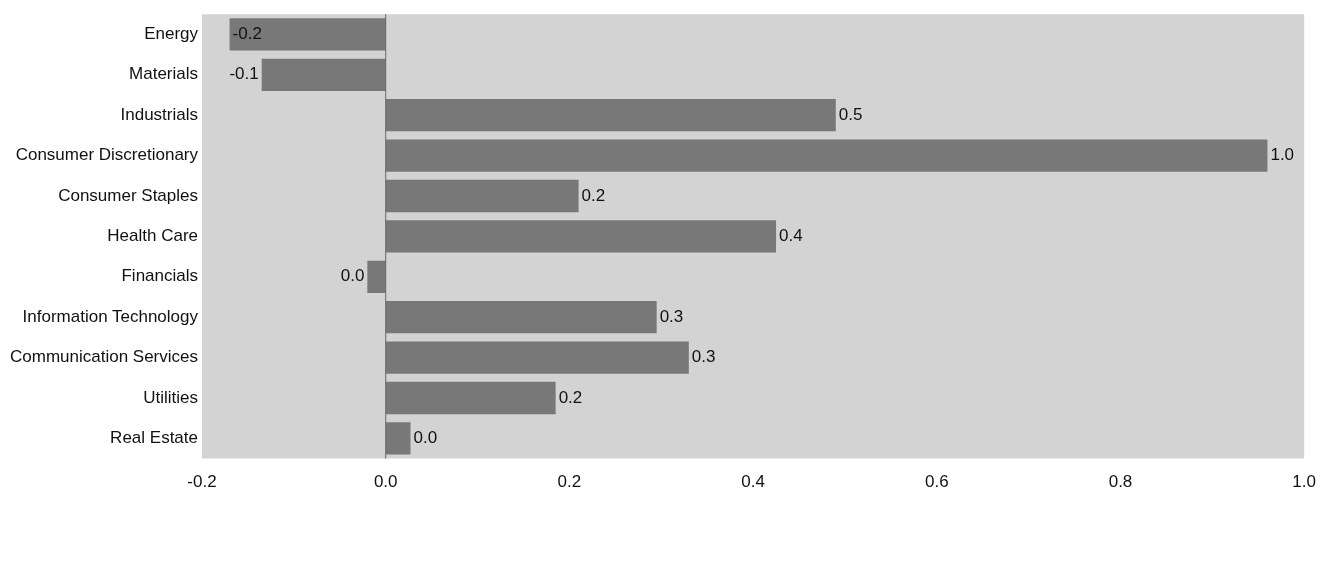 This screenshot has width=1330, height=587. I want to click on data-label: 0.4, so click(791, 236).